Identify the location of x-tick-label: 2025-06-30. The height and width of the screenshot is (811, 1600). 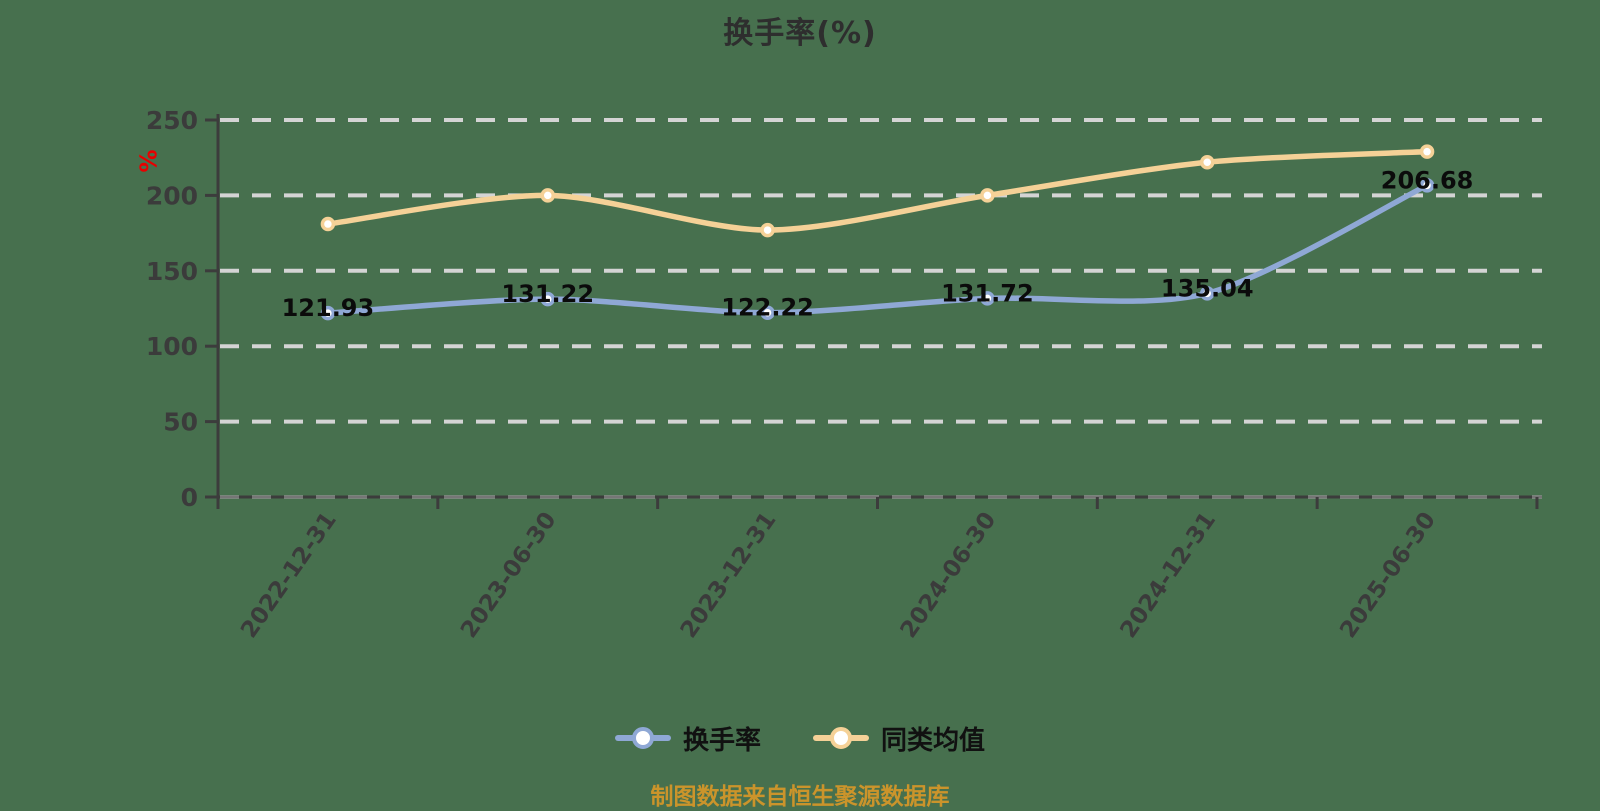
(1388, 575).